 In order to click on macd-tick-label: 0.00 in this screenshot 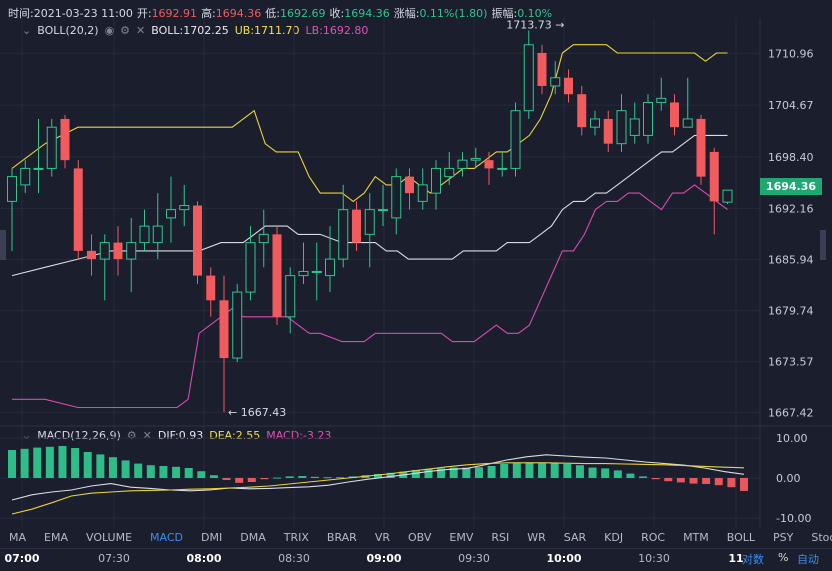, I will do `click(788, 478)`.